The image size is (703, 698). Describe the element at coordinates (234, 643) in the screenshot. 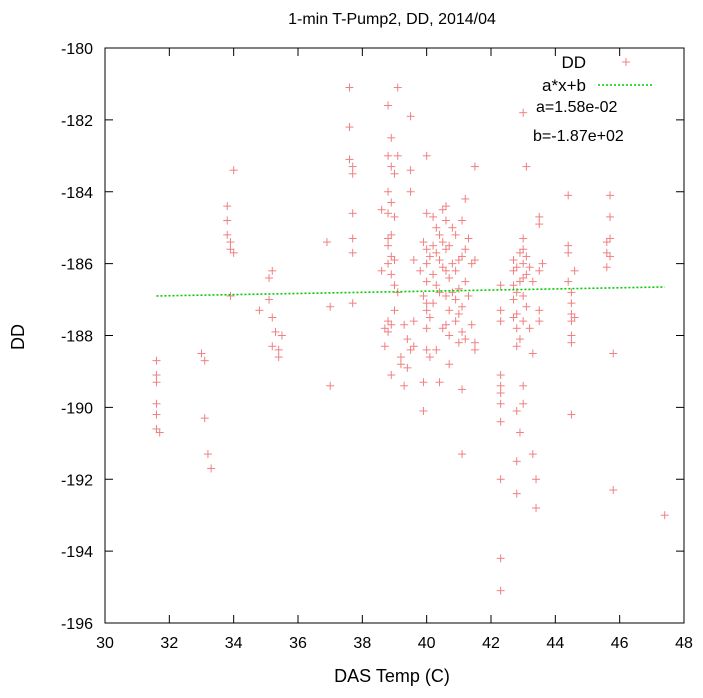

I see `x-tick-label: 34` at that location.